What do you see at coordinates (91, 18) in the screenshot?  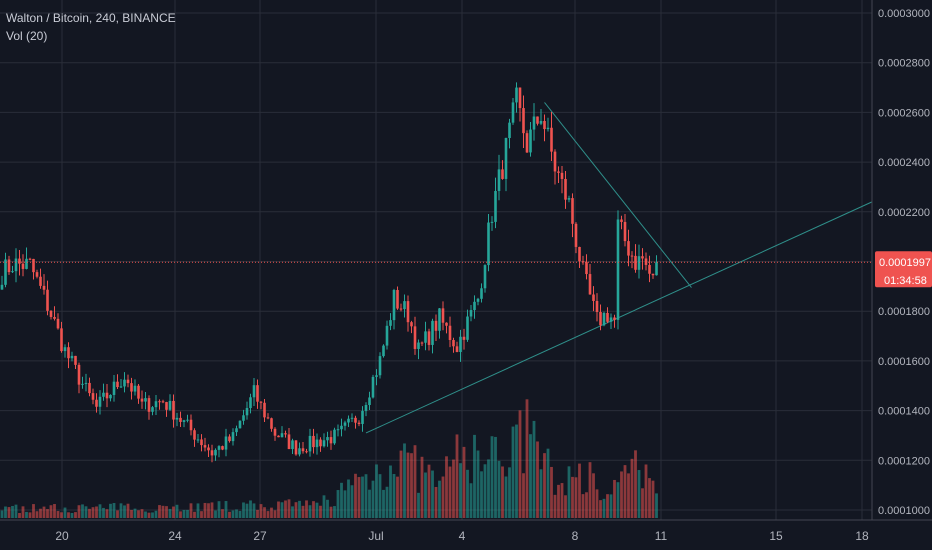 I see `symbol-title: Walton / Bitcoin, 240, BINANCE` at bounding box center [91, 18].